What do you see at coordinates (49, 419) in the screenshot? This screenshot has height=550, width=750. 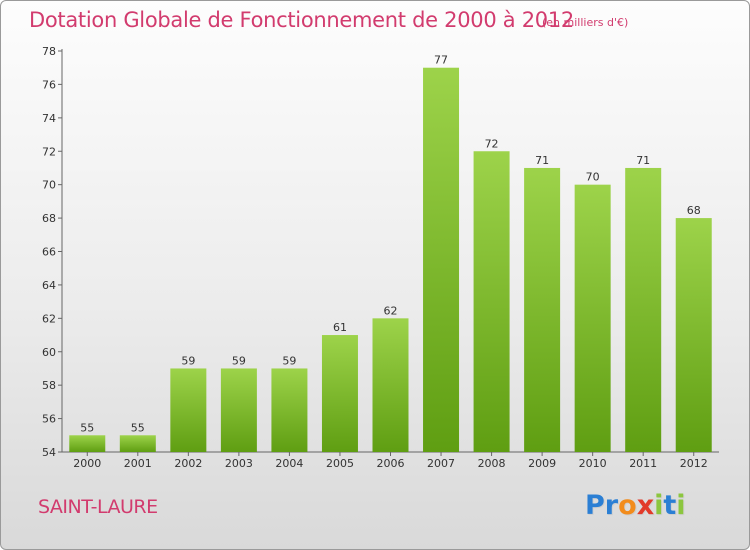 I see `y-tick-label: 56` at bounding box center [49, 419].